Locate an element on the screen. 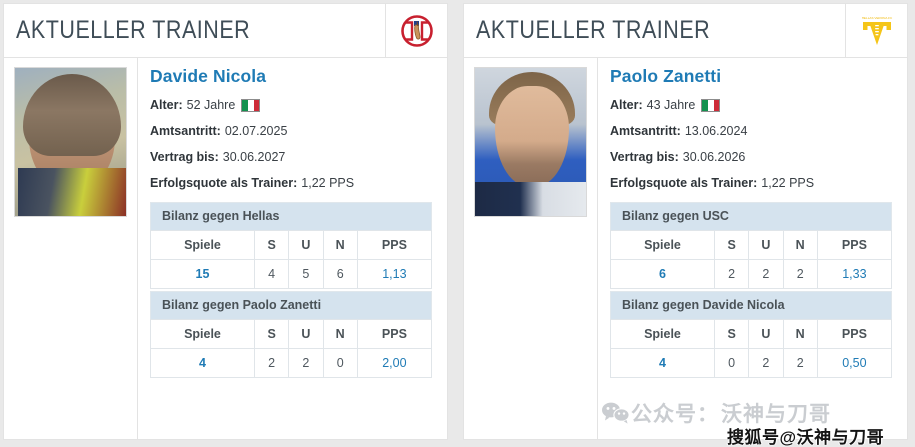 This screenshot has height=447, width=915. info-row-vertrag-bis: Vertrag bis: 30.06.2027 is located at coordinates (294, 157).